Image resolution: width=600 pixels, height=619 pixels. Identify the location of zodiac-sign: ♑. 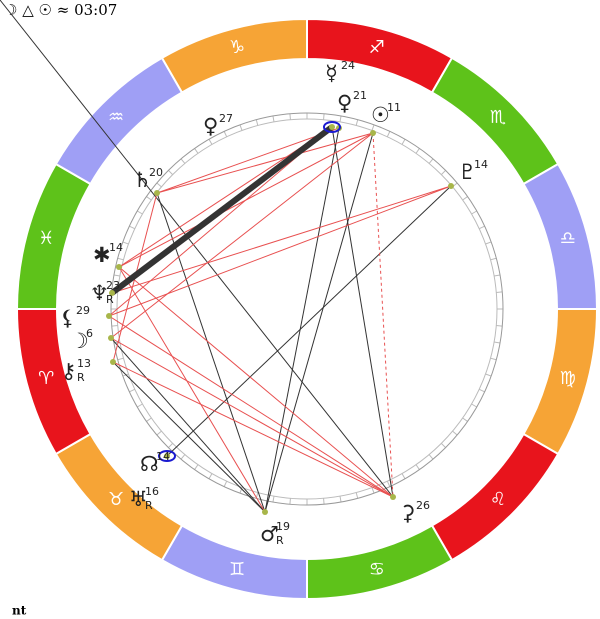
(237, 47).